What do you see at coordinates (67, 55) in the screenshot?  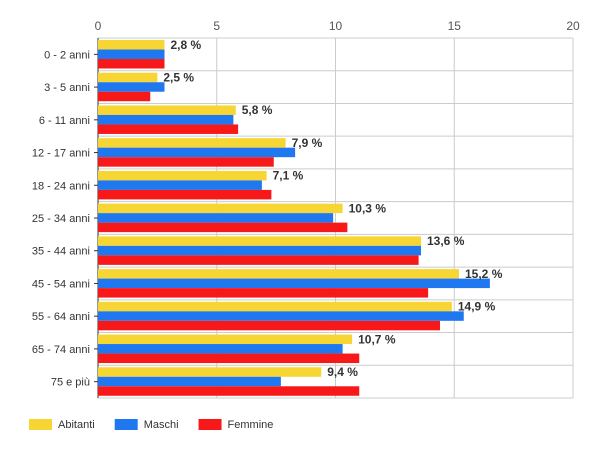 I see `y-tick-label: 0 - 2 anni` at bounding box center [67, 55].